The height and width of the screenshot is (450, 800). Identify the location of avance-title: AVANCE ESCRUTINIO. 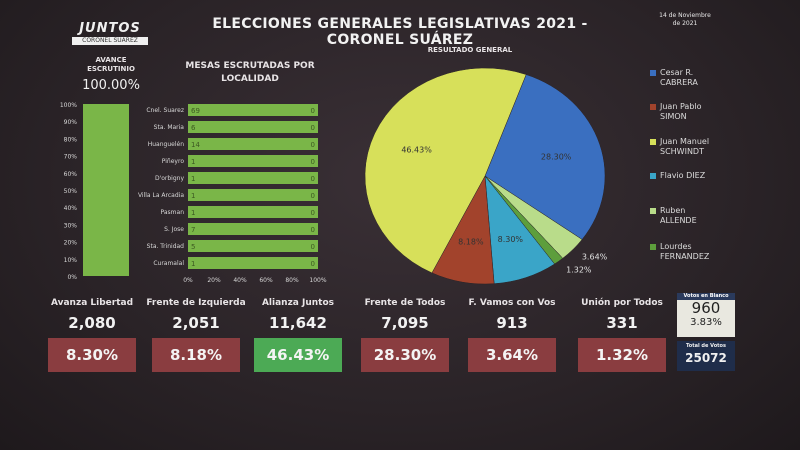
(111, 65).